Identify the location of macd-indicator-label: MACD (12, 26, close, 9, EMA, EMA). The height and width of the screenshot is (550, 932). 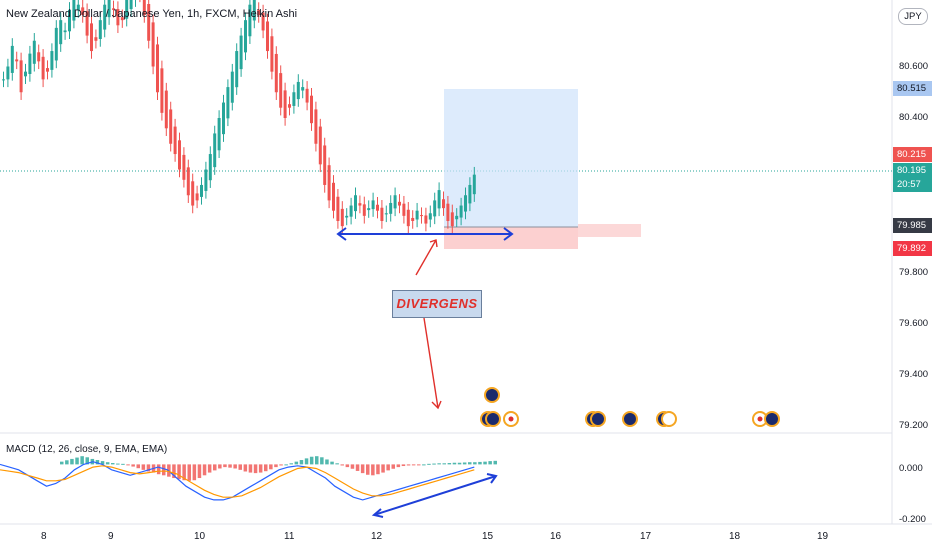
(87, 449).